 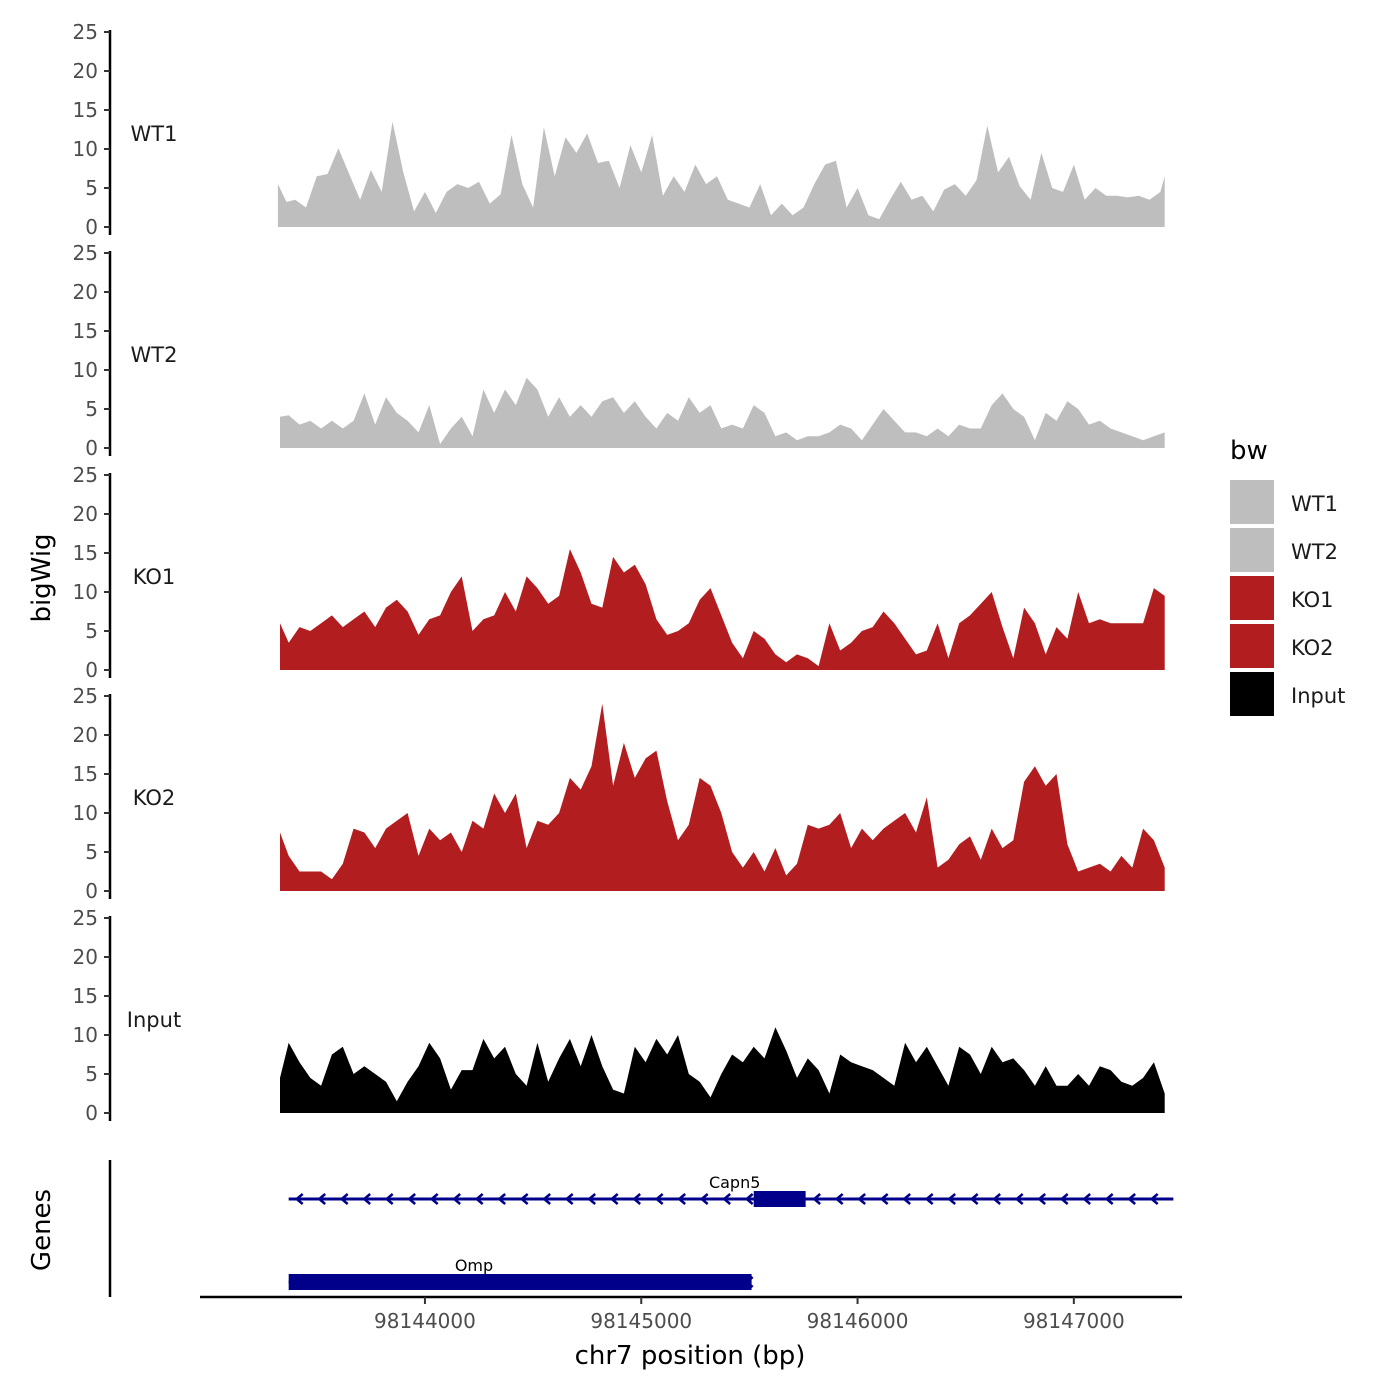 I want to click on gene-capn5: Capn5, so click(x=731, y=1190).